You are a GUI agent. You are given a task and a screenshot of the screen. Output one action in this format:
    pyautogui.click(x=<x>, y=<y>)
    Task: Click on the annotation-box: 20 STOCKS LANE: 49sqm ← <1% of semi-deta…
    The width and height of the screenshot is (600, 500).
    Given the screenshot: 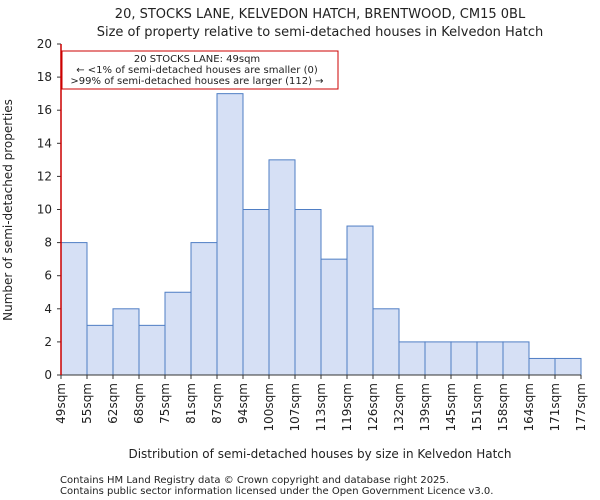 What is the action you would take?
    pyautogui.click(x=200, y=70)
    